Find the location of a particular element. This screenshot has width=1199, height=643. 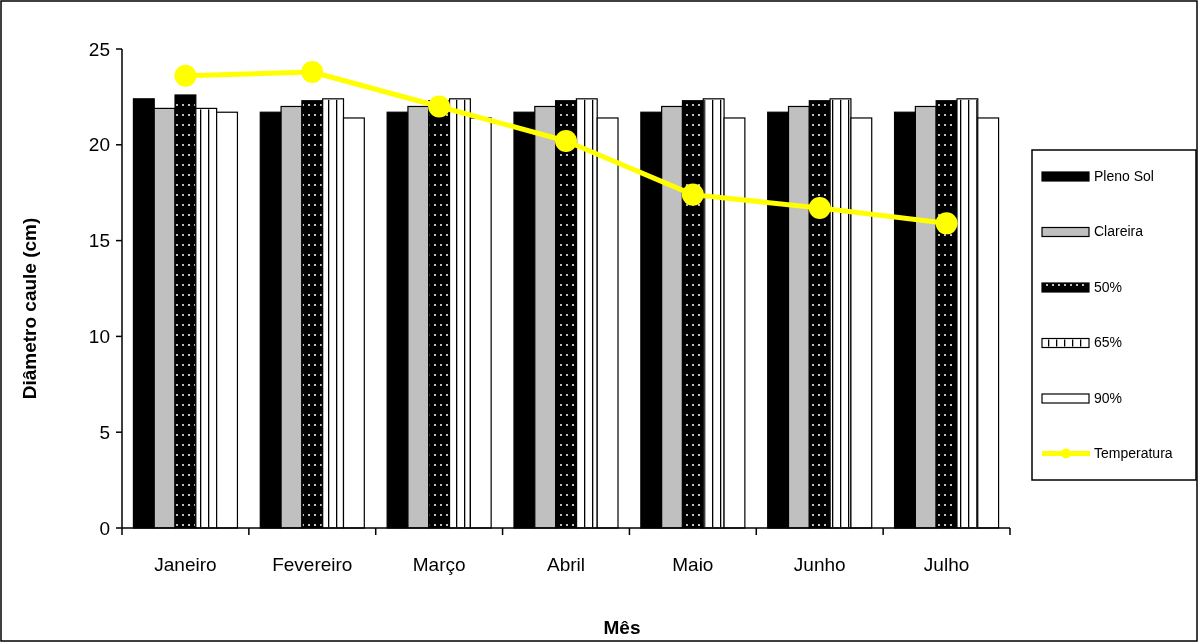

legend-label: 90% is located at coordinates (1108, 397).